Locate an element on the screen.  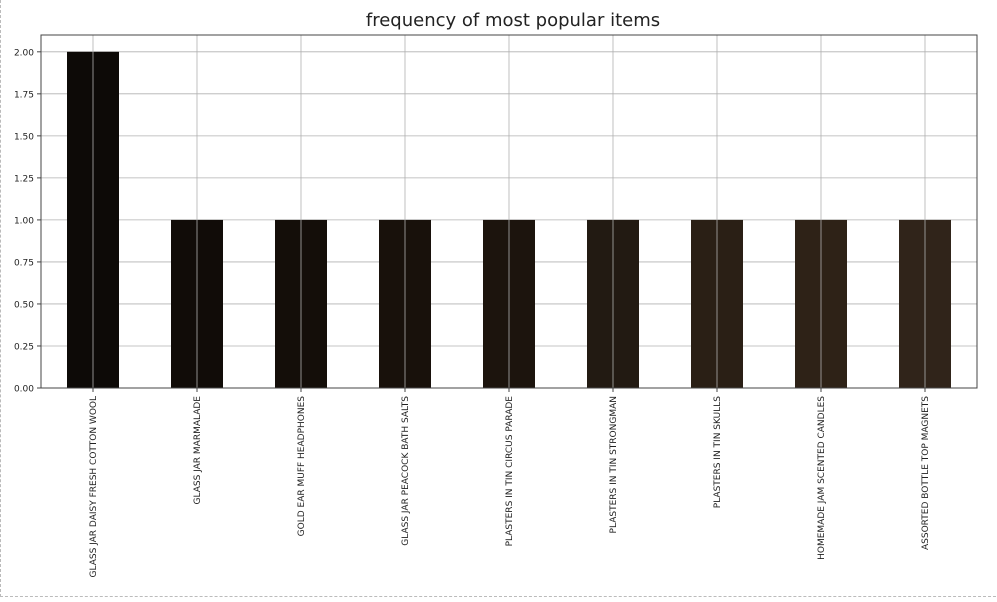
x-tick-label: PLASTERS IN TIN STRONGMAN is located at coordinates (614, 464).